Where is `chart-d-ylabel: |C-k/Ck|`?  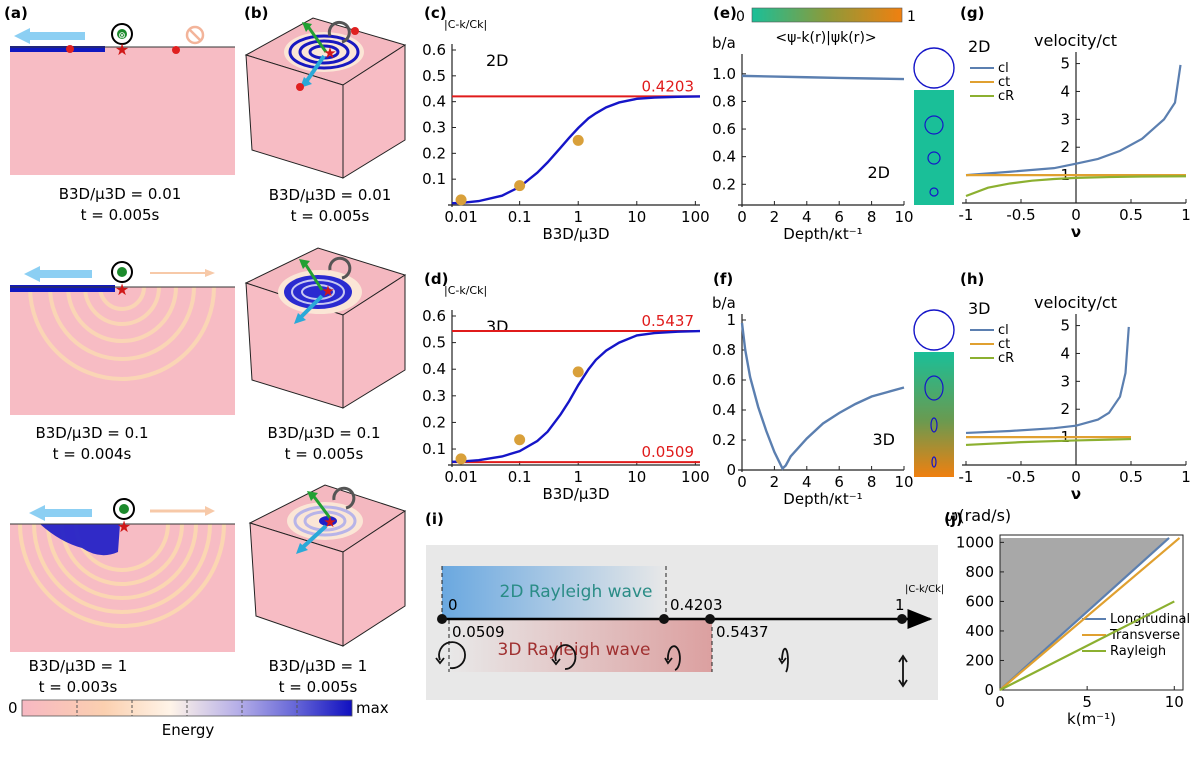 chart-d-ylabel: |C-k/Ck| is located at coordinates (465, 290).